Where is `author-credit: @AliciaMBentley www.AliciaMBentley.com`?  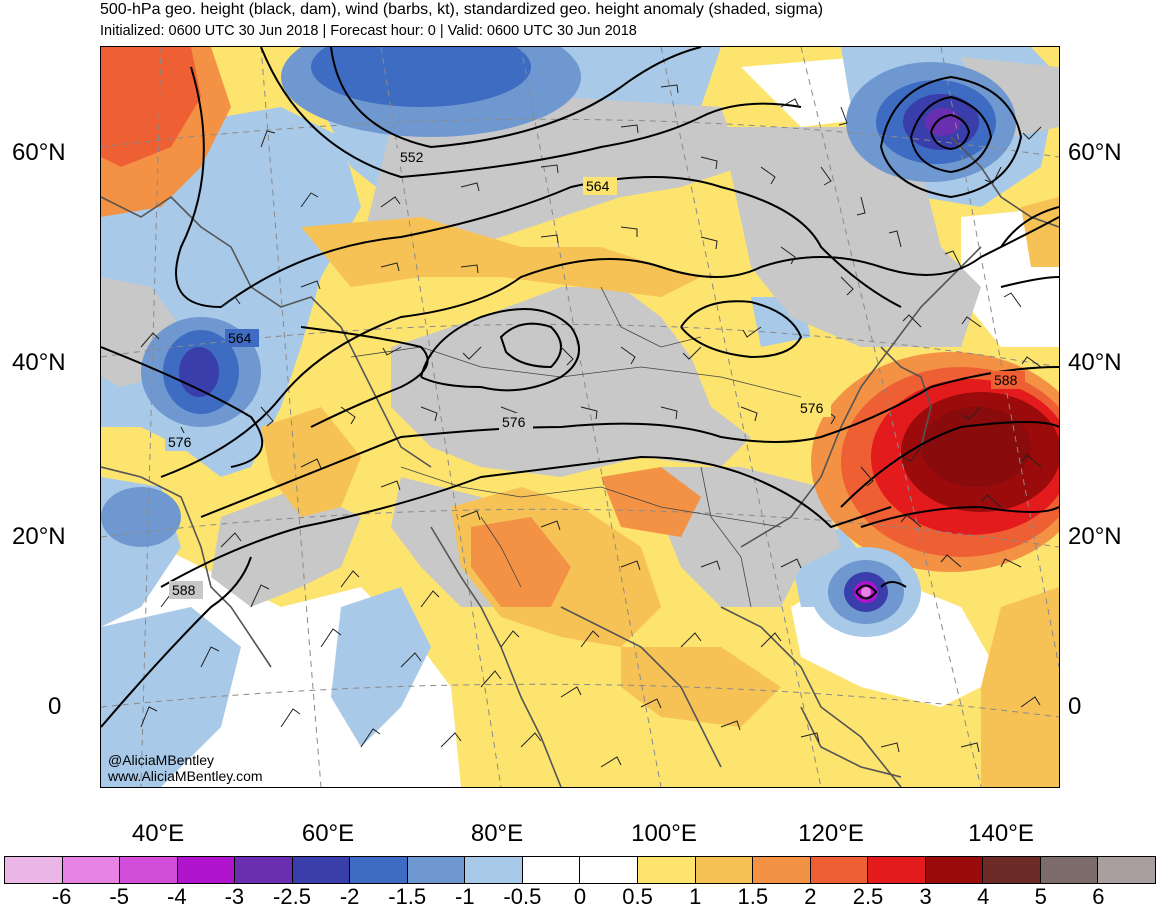 author-credit: @AliciaMBentley www.AliciaMBentley.com is located at coordinates (185, 768).